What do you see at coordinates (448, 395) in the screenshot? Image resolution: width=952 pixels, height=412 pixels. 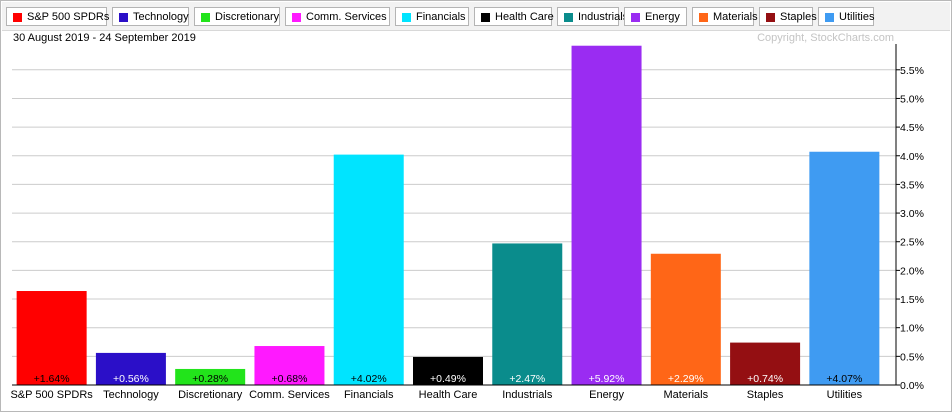 I see `category-label-5: Health Care` at bounding box center [448, 395].